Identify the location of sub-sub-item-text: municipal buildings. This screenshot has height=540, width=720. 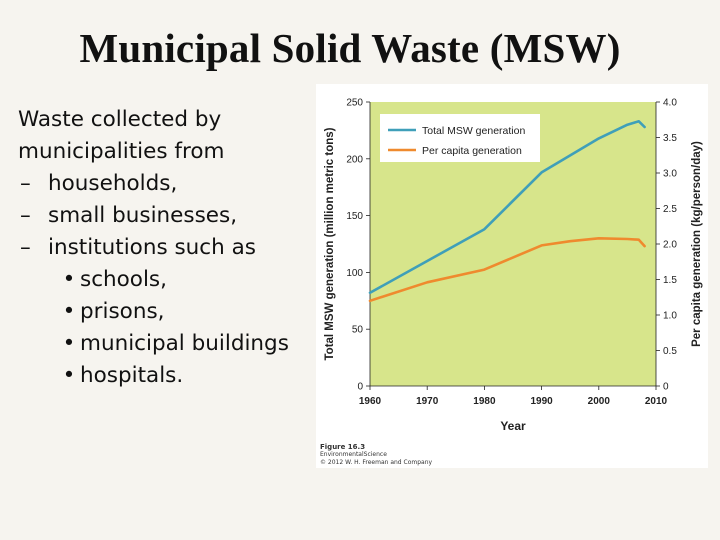
(184, 343).